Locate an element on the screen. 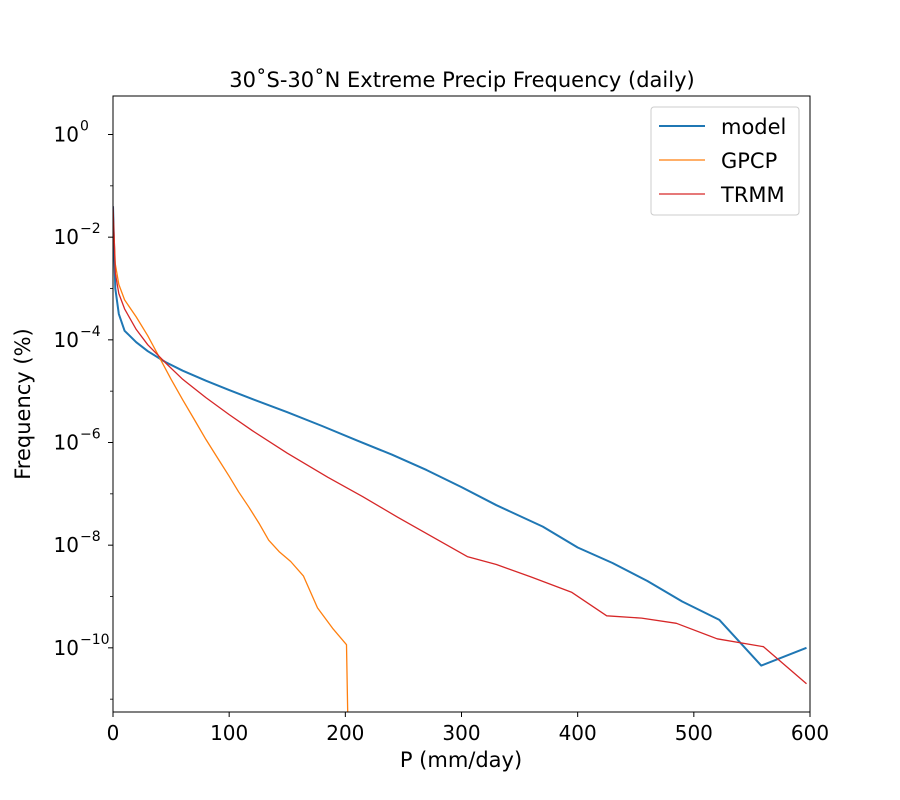  y-tick-exponent: −2 is located at coordinates (90, 229).